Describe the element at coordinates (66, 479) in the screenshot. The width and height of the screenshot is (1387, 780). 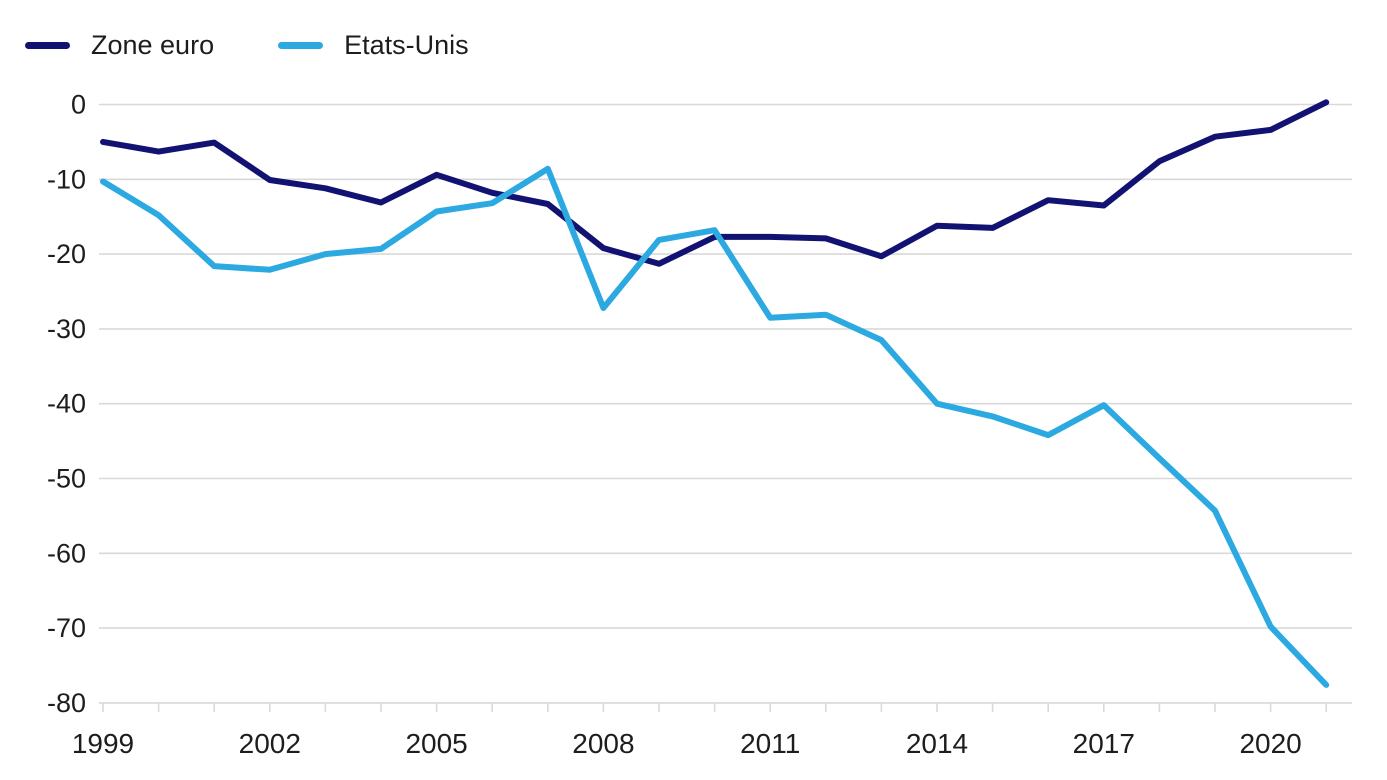
I see `y-axis-label: -50` at that location.